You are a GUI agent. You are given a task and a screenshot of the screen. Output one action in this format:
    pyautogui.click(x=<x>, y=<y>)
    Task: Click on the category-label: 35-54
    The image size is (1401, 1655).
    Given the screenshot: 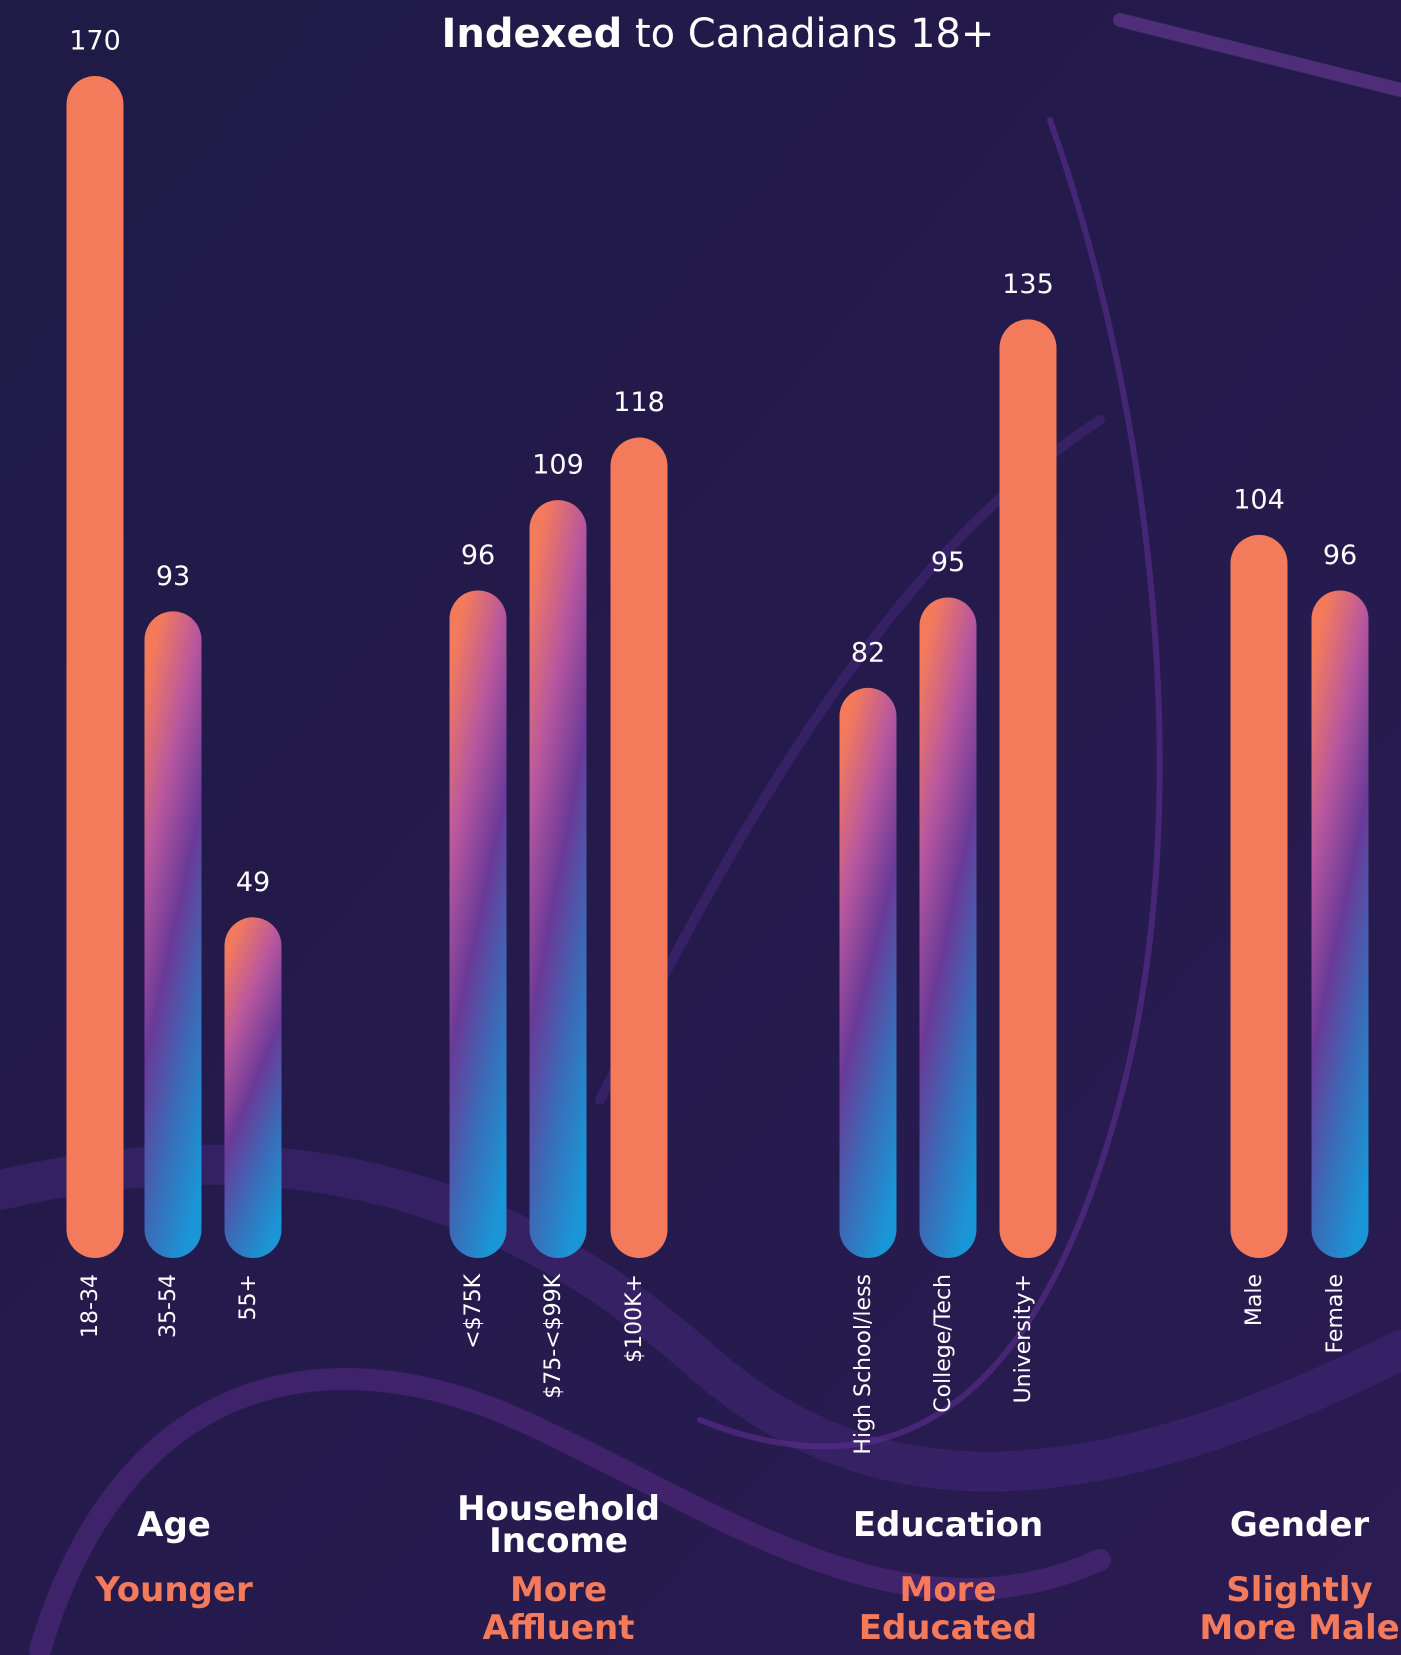 What is the action you would take?
    pyautogui.click(x=168, y=1306)
    